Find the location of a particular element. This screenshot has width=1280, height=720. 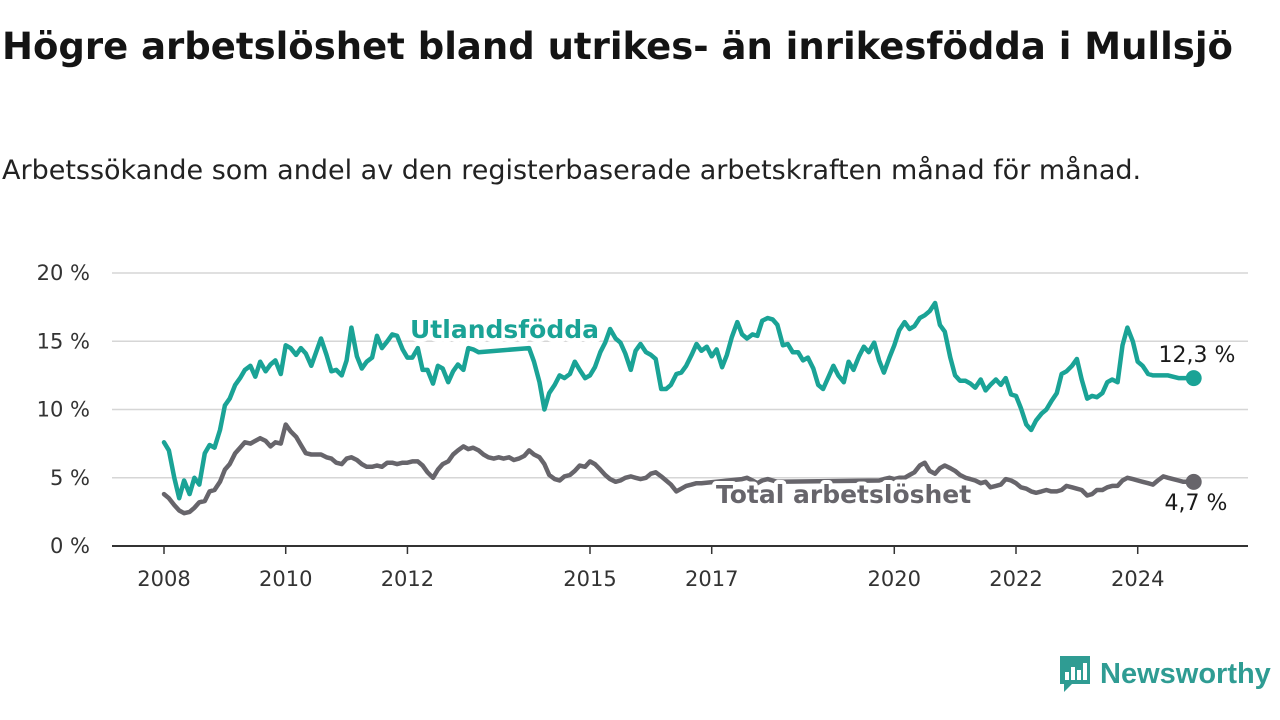

newsworthy-brand: Newsworthy is located at coordinates (1164, 674).